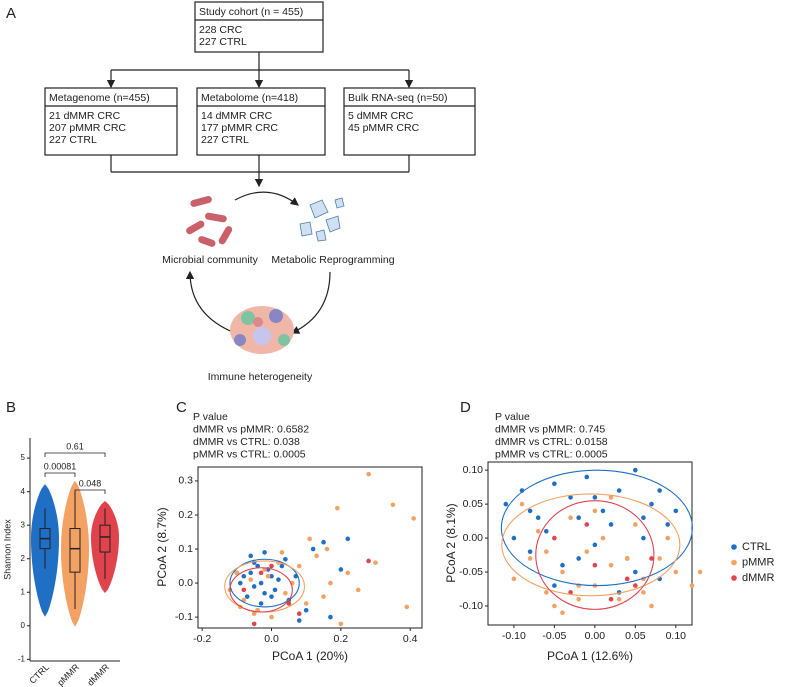 This screenshot has width=786, height=687. What do you see at coordinates (381, 116) in the screenshot?
I see `flow-box-line: 5 dMMR CRC` at bounding box center [381, 116].